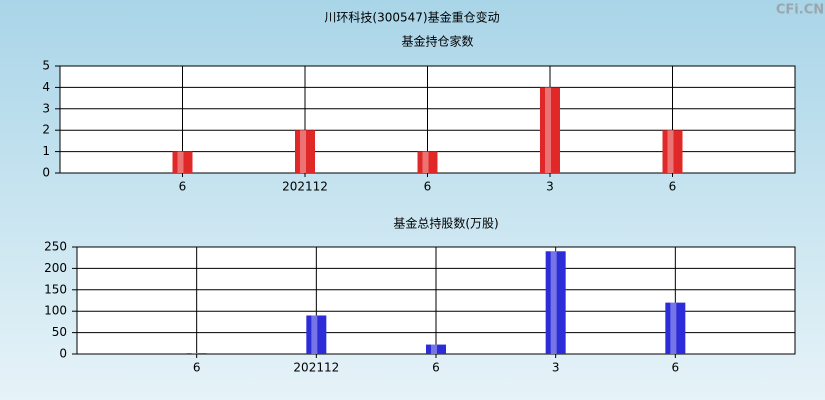  Describe the element at coordinates (46, 87) in the screenshot. I see `y-tick-label: 4` at that location.